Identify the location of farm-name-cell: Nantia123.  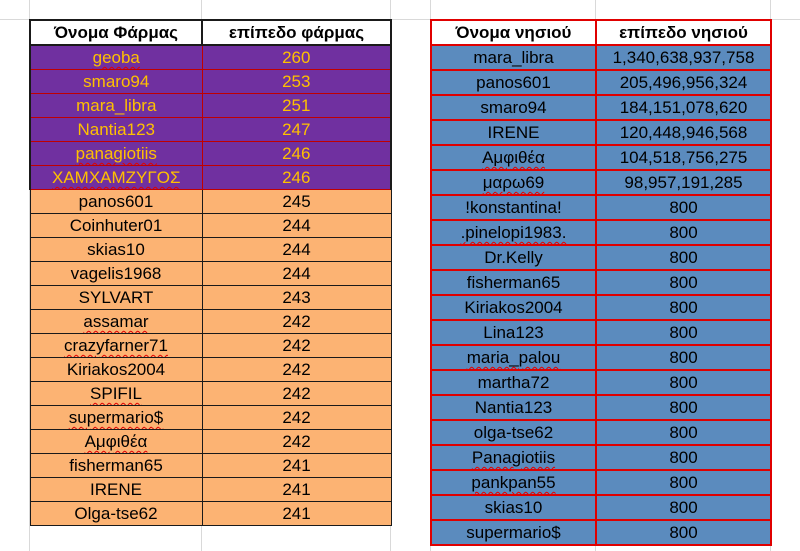
(116, 129).